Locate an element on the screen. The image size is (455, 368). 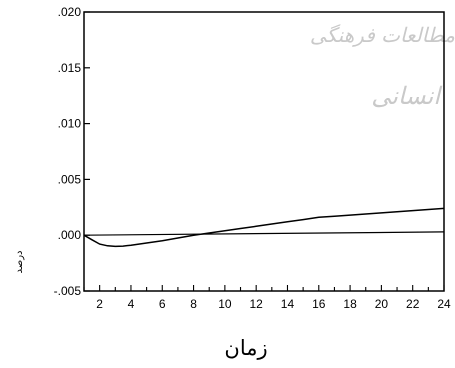
y-tick-label: .010 is located at coordinates (70, 124).